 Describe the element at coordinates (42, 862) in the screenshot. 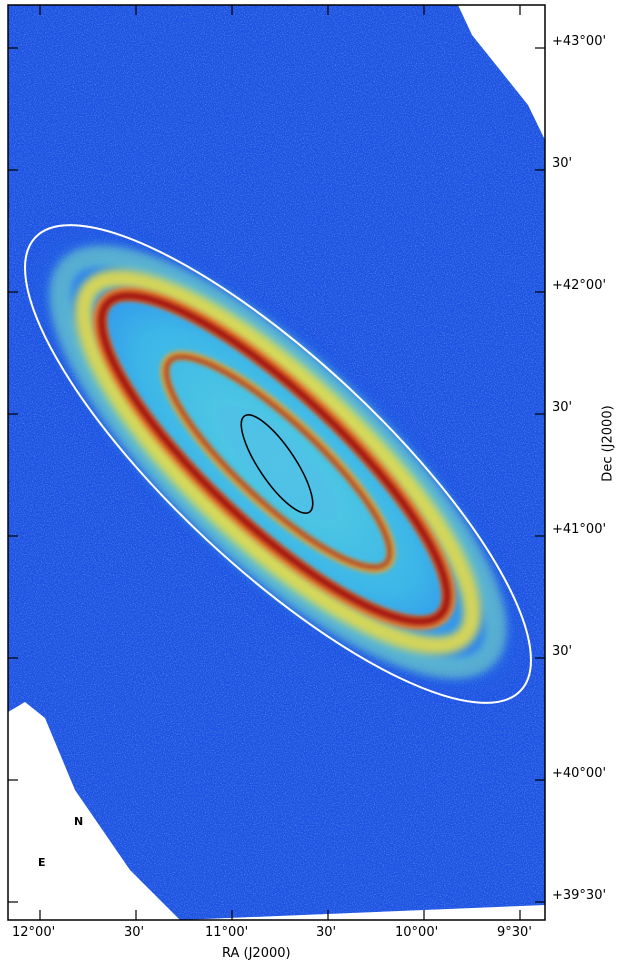

I see `compass-east-label: E` at that location.